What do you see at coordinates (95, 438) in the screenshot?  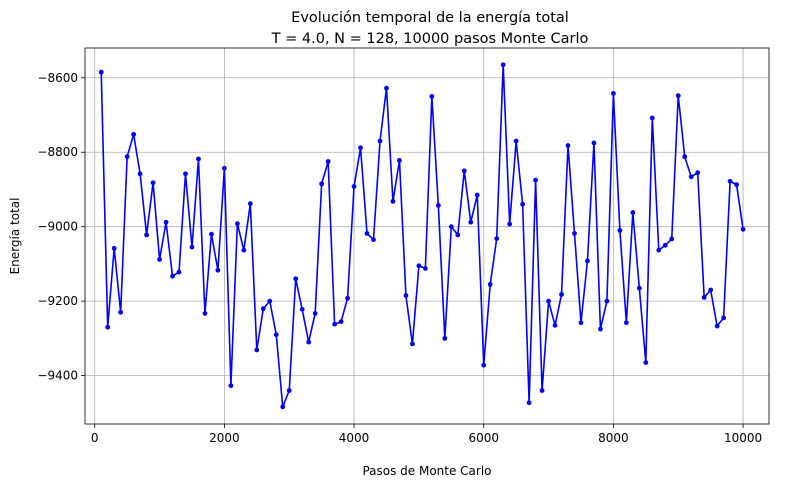 I see `x-tick-label: 0` at bounding box center [95, 438].